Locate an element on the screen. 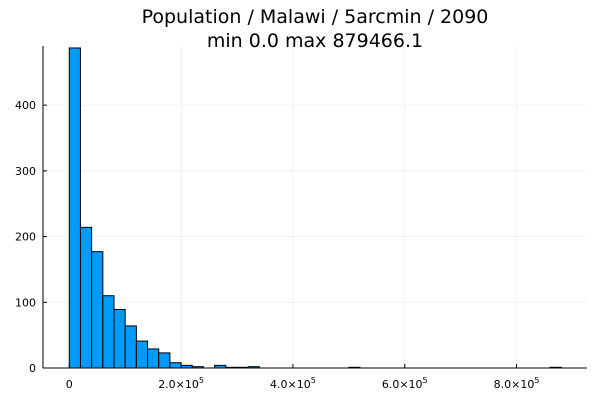 The image size is (600, 400). y-tick-label-0: 0 is located at coordinates (32, 368).